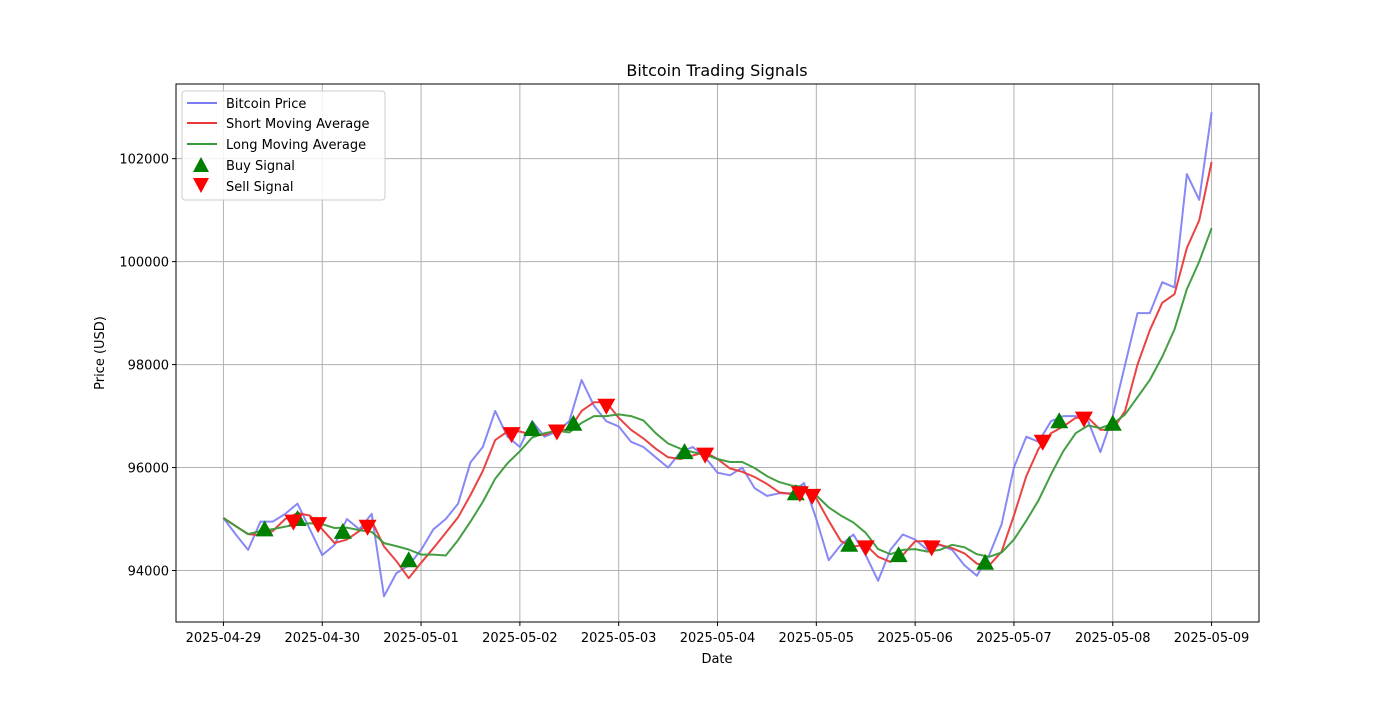 The width and height of the screenshot is (1400, 704). I want to click on legend-price-label: Bitcoin Price, so click(266, 104).